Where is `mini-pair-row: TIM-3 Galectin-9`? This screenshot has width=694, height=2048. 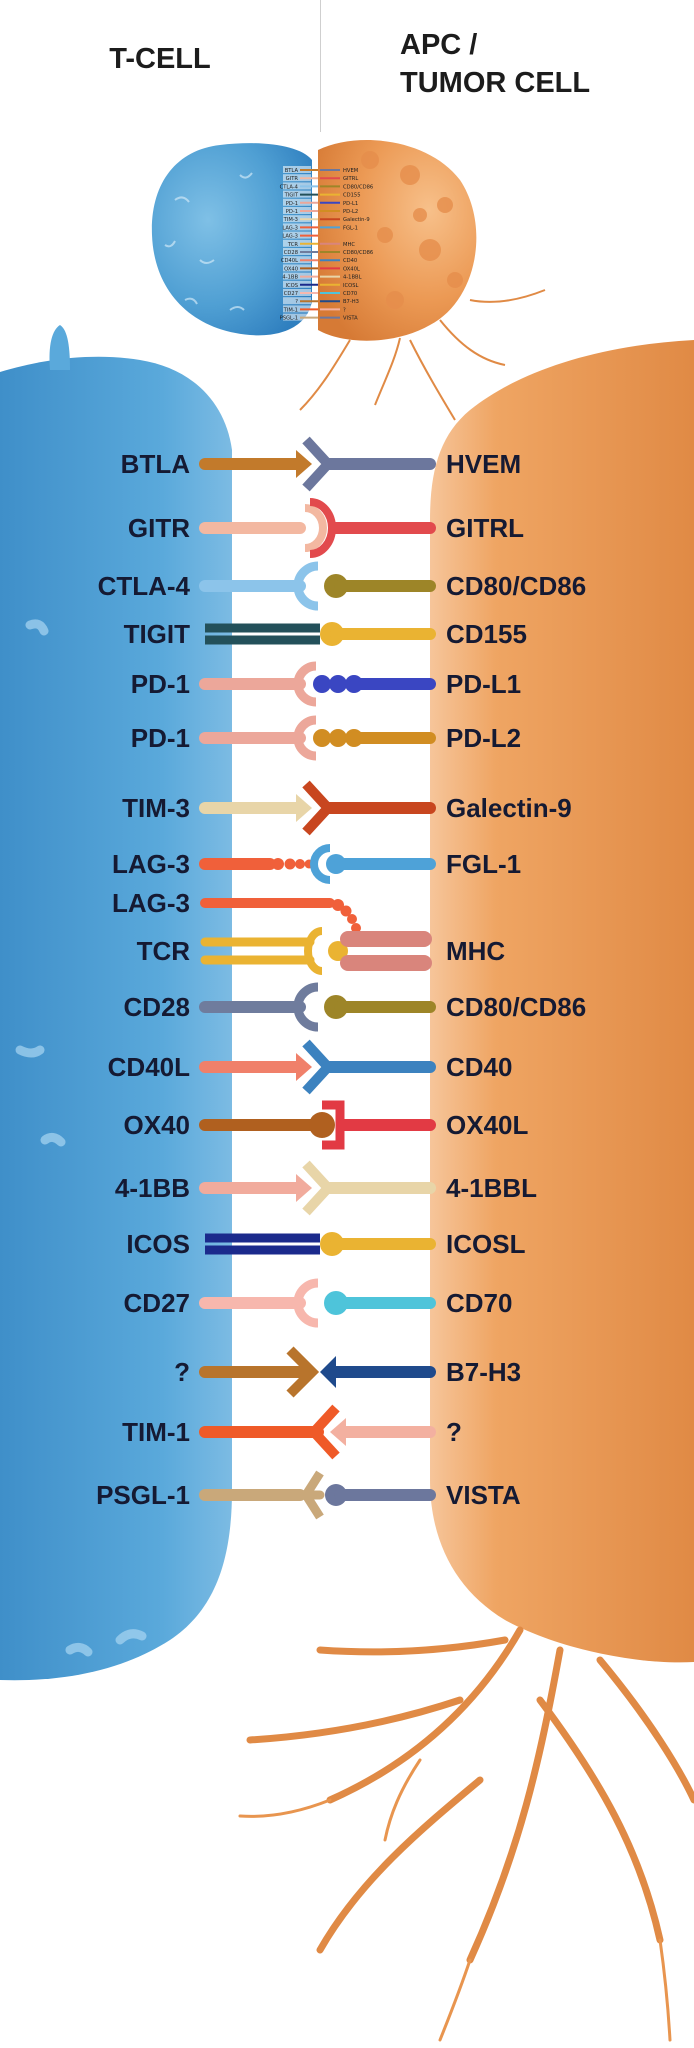
mini-pair-row: TIM-3 Galectin-9 is located at coordinates (326, 219).